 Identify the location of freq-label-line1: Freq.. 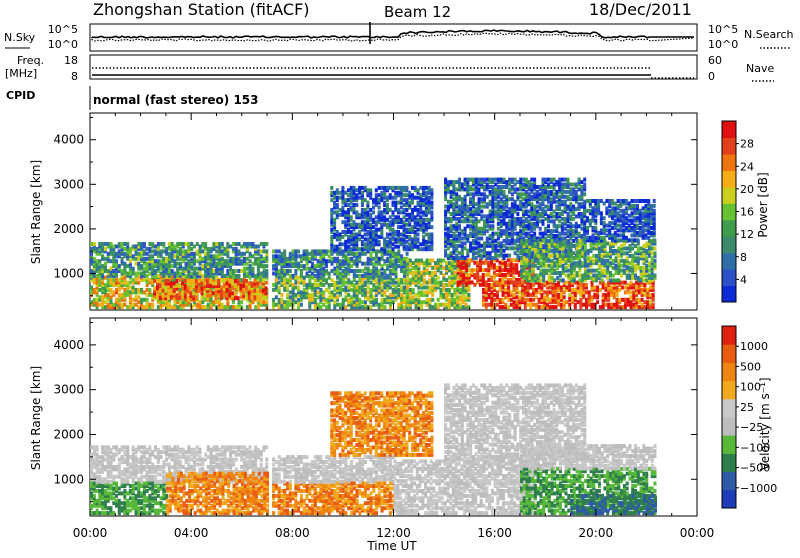
(30, 60).